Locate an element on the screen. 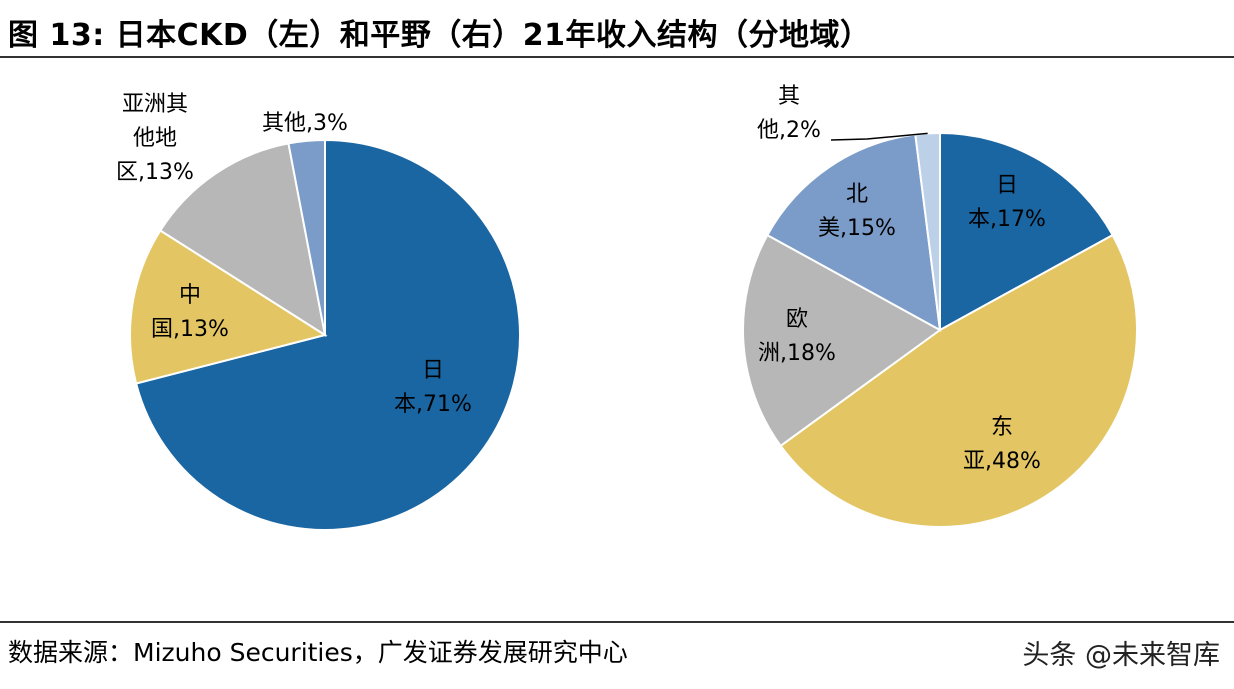  top-divider is located at coordinates (617, 57).